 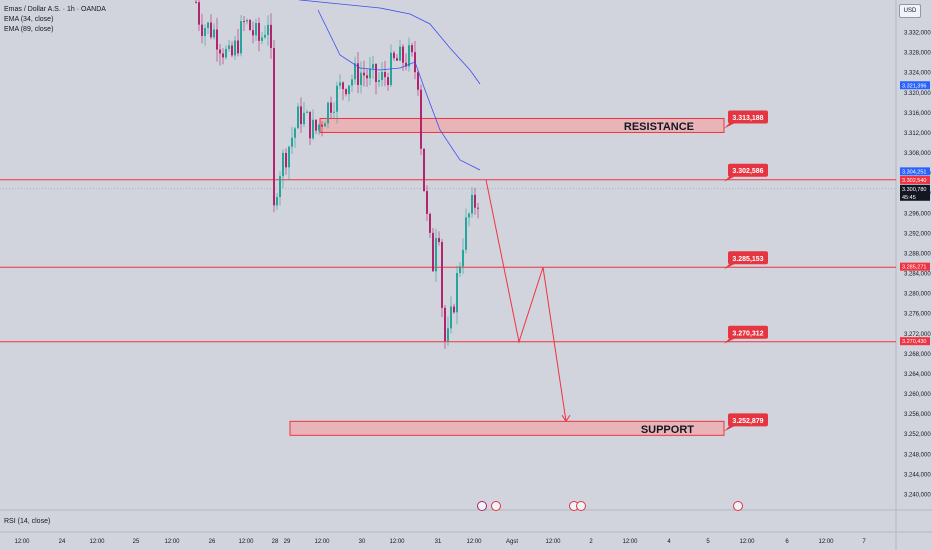 I want to click on x-tick-label: 29, so click(x=287, y=542).